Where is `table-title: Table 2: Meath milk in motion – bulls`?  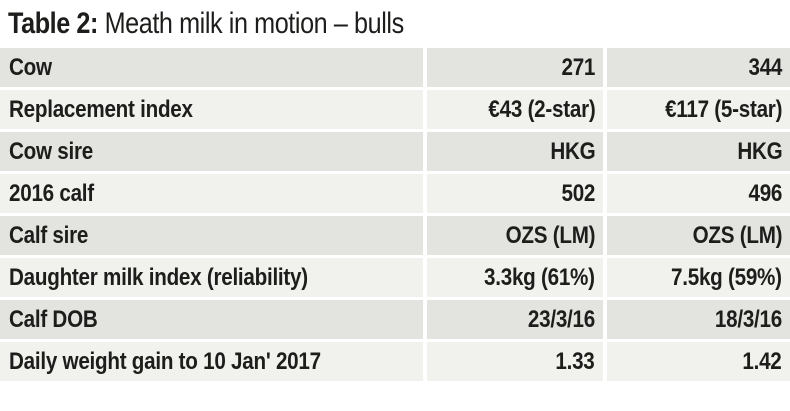
table-title: Table 2: Meath milk in motion – bulls is located at coordinates (395, 20).